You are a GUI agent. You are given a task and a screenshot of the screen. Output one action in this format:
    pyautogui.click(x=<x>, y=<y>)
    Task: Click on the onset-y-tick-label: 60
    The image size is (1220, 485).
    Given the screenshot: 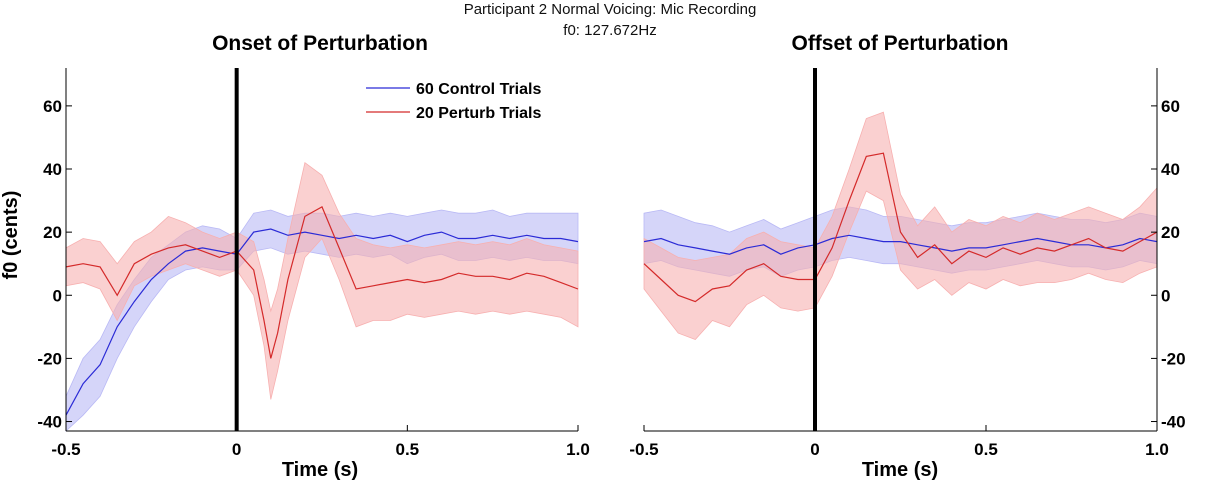 What is the action you would take?
    pyautogui.click(x=52, y=106)
    